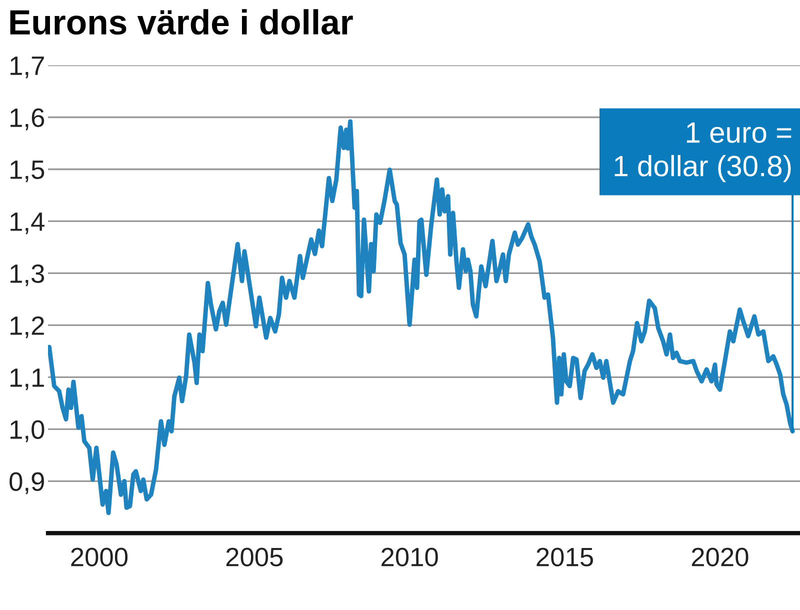 The width and height of the screenshot is (800, 610). What do you see at coordinates (99, 557) in the screenshot?
I see `x-tick-label: 2000` at bounding box center [99, 557].